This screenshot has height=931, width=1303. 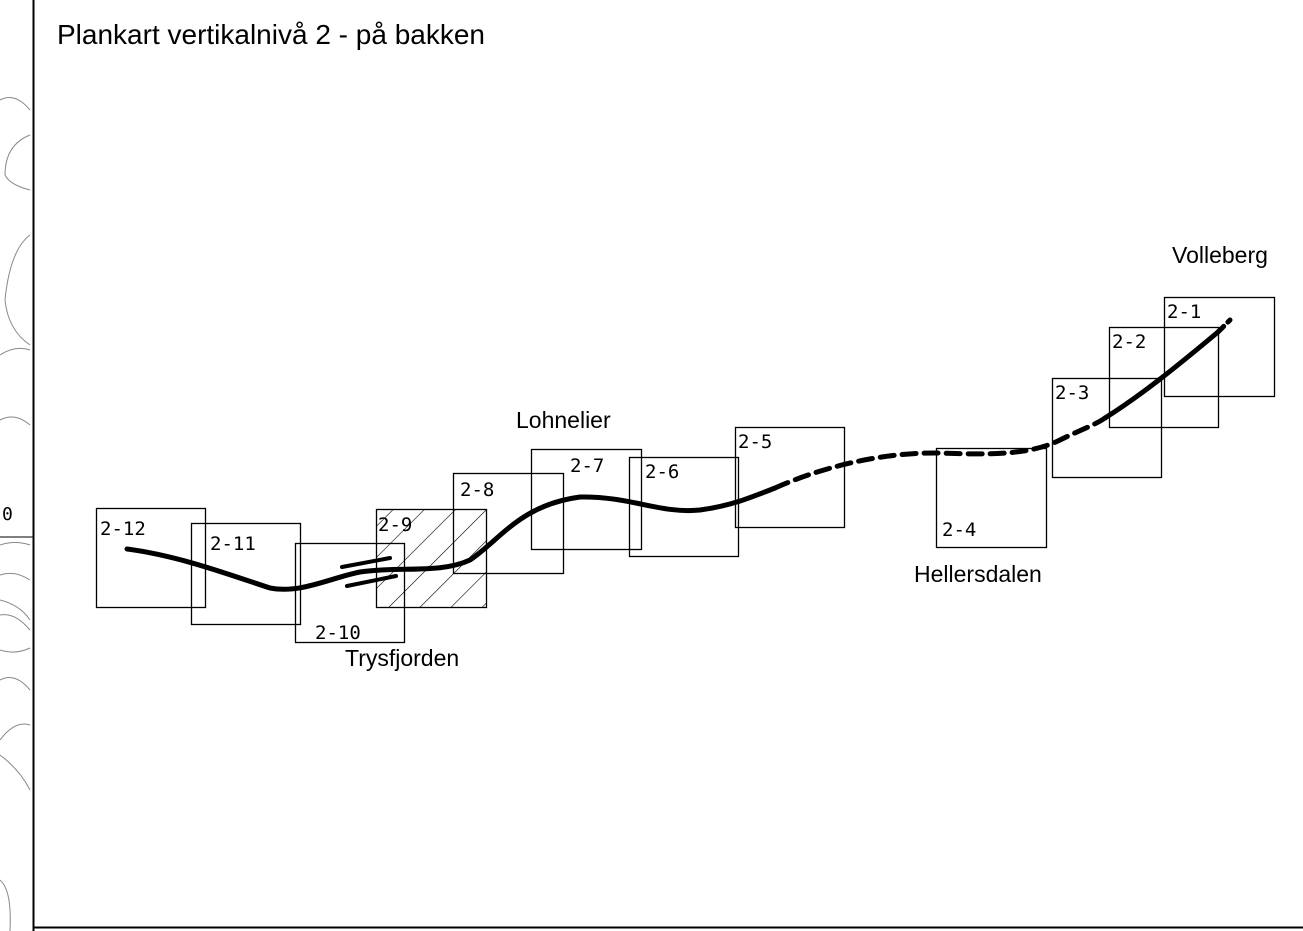 I want to click on contour-lines, so click(x=15, y=514).